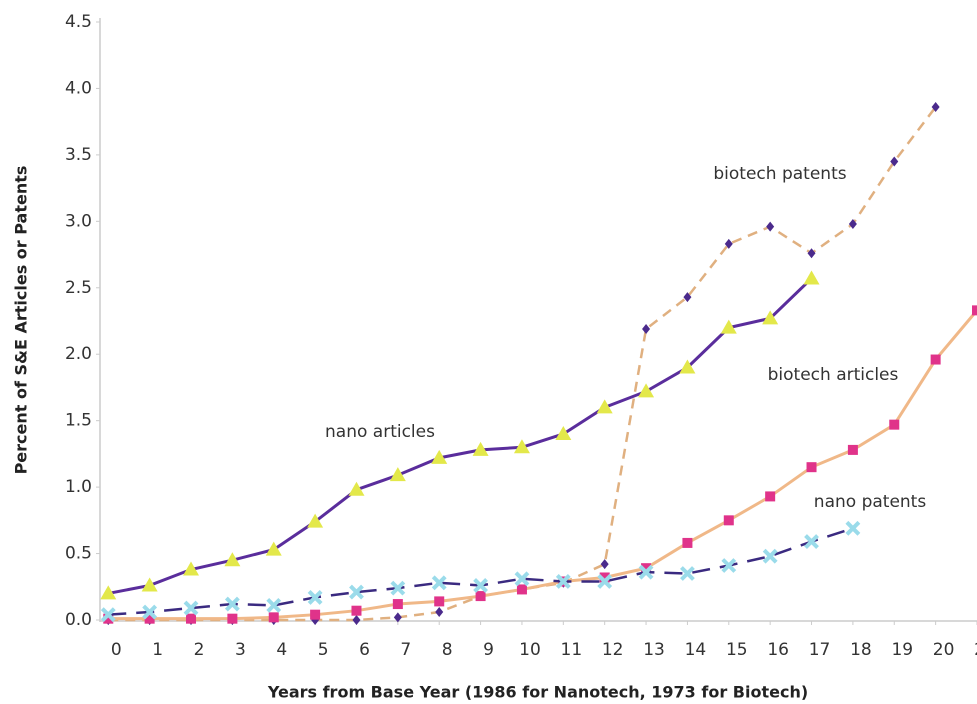 The width and height of the screenshot is (977, 704). I want to click on y-tick-label: 4.5, so click(78, 22).